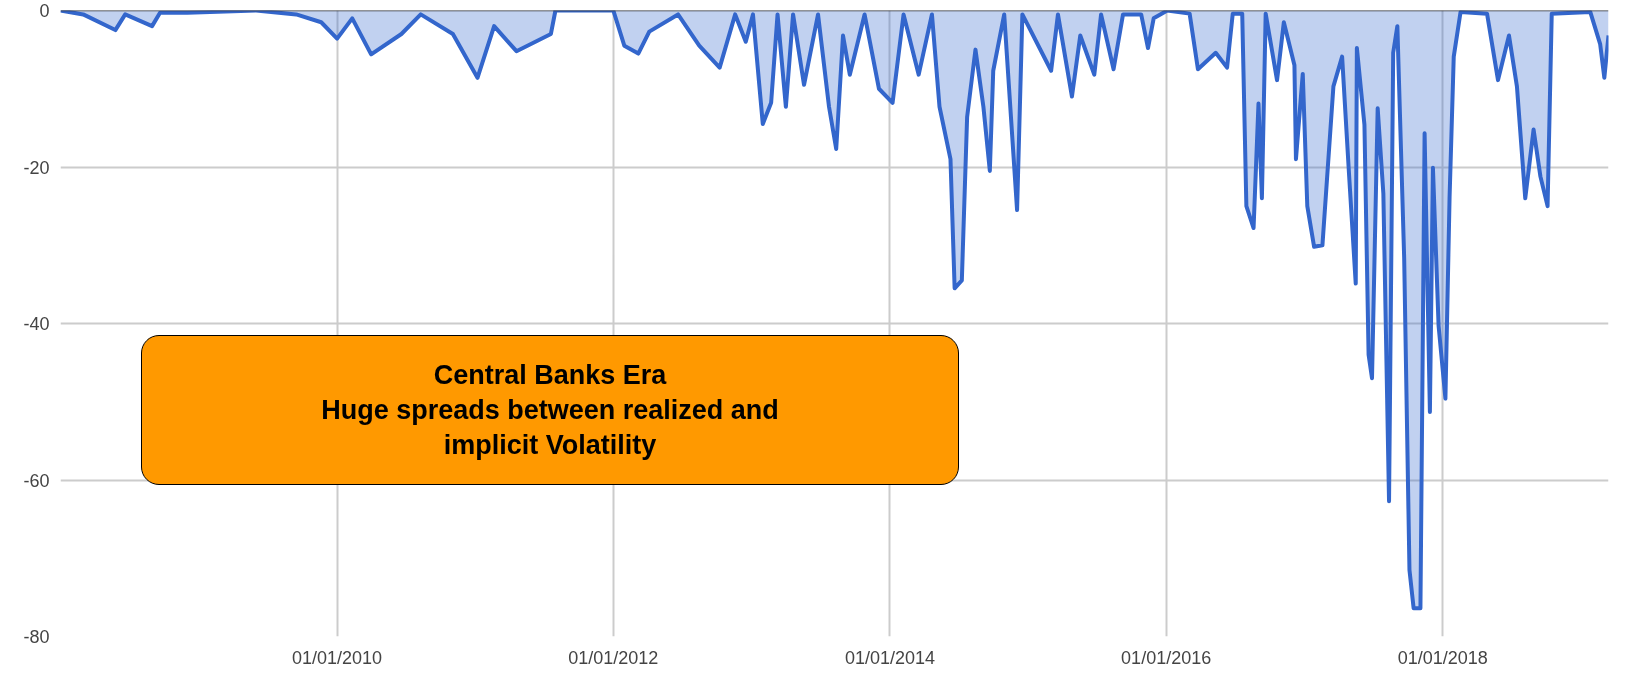 This screenshot has height=681, width=1627. What do you see at coordinates (337, 657) in the screenshot?
I see `x-tick-label: 01/01/2010` at bounding box center [337, 657].